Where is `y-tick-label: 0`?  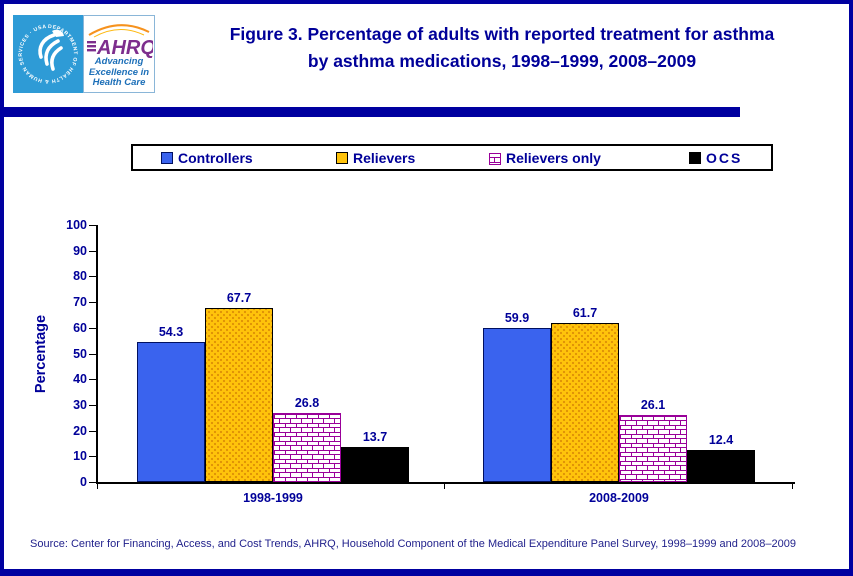
y-tick-label: 0 is located at coordinates (83, 482).